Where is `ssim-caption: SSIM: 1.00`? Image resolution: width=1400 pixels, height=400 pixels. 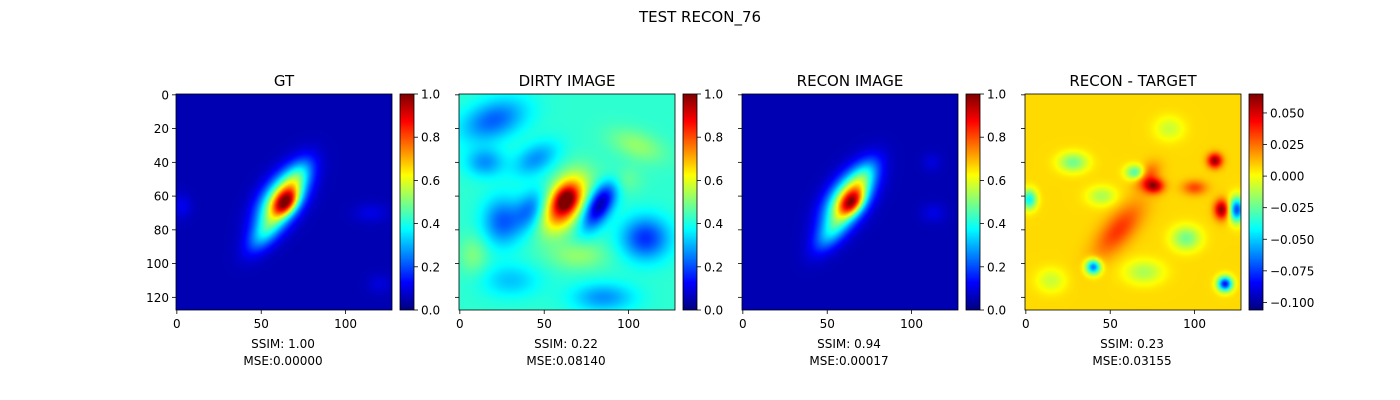
ssim-caption: SSIM: 1.00 is located at coordinates (283, 344).